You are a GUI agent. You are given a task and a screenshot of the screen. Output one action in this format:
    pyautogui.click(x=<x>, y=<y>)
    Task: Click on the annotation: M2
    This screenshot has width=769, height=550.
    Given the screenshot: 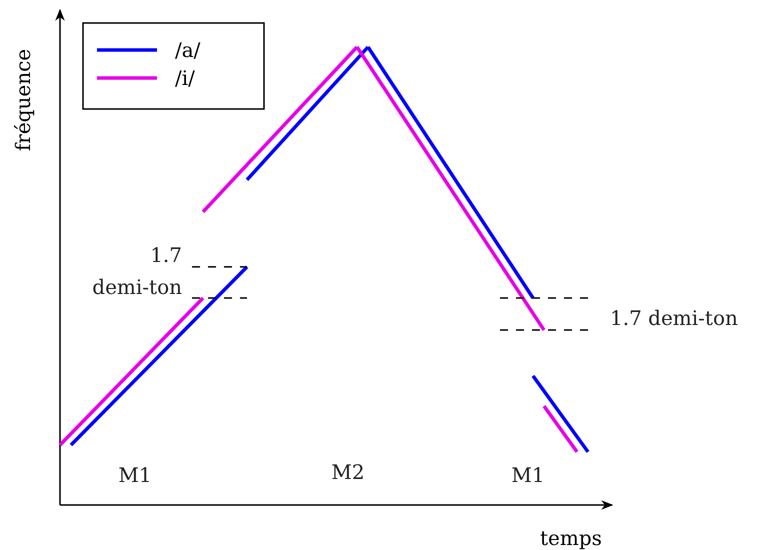 What is the action you would take?
    pyautogui.click(x=348, y=472)
    